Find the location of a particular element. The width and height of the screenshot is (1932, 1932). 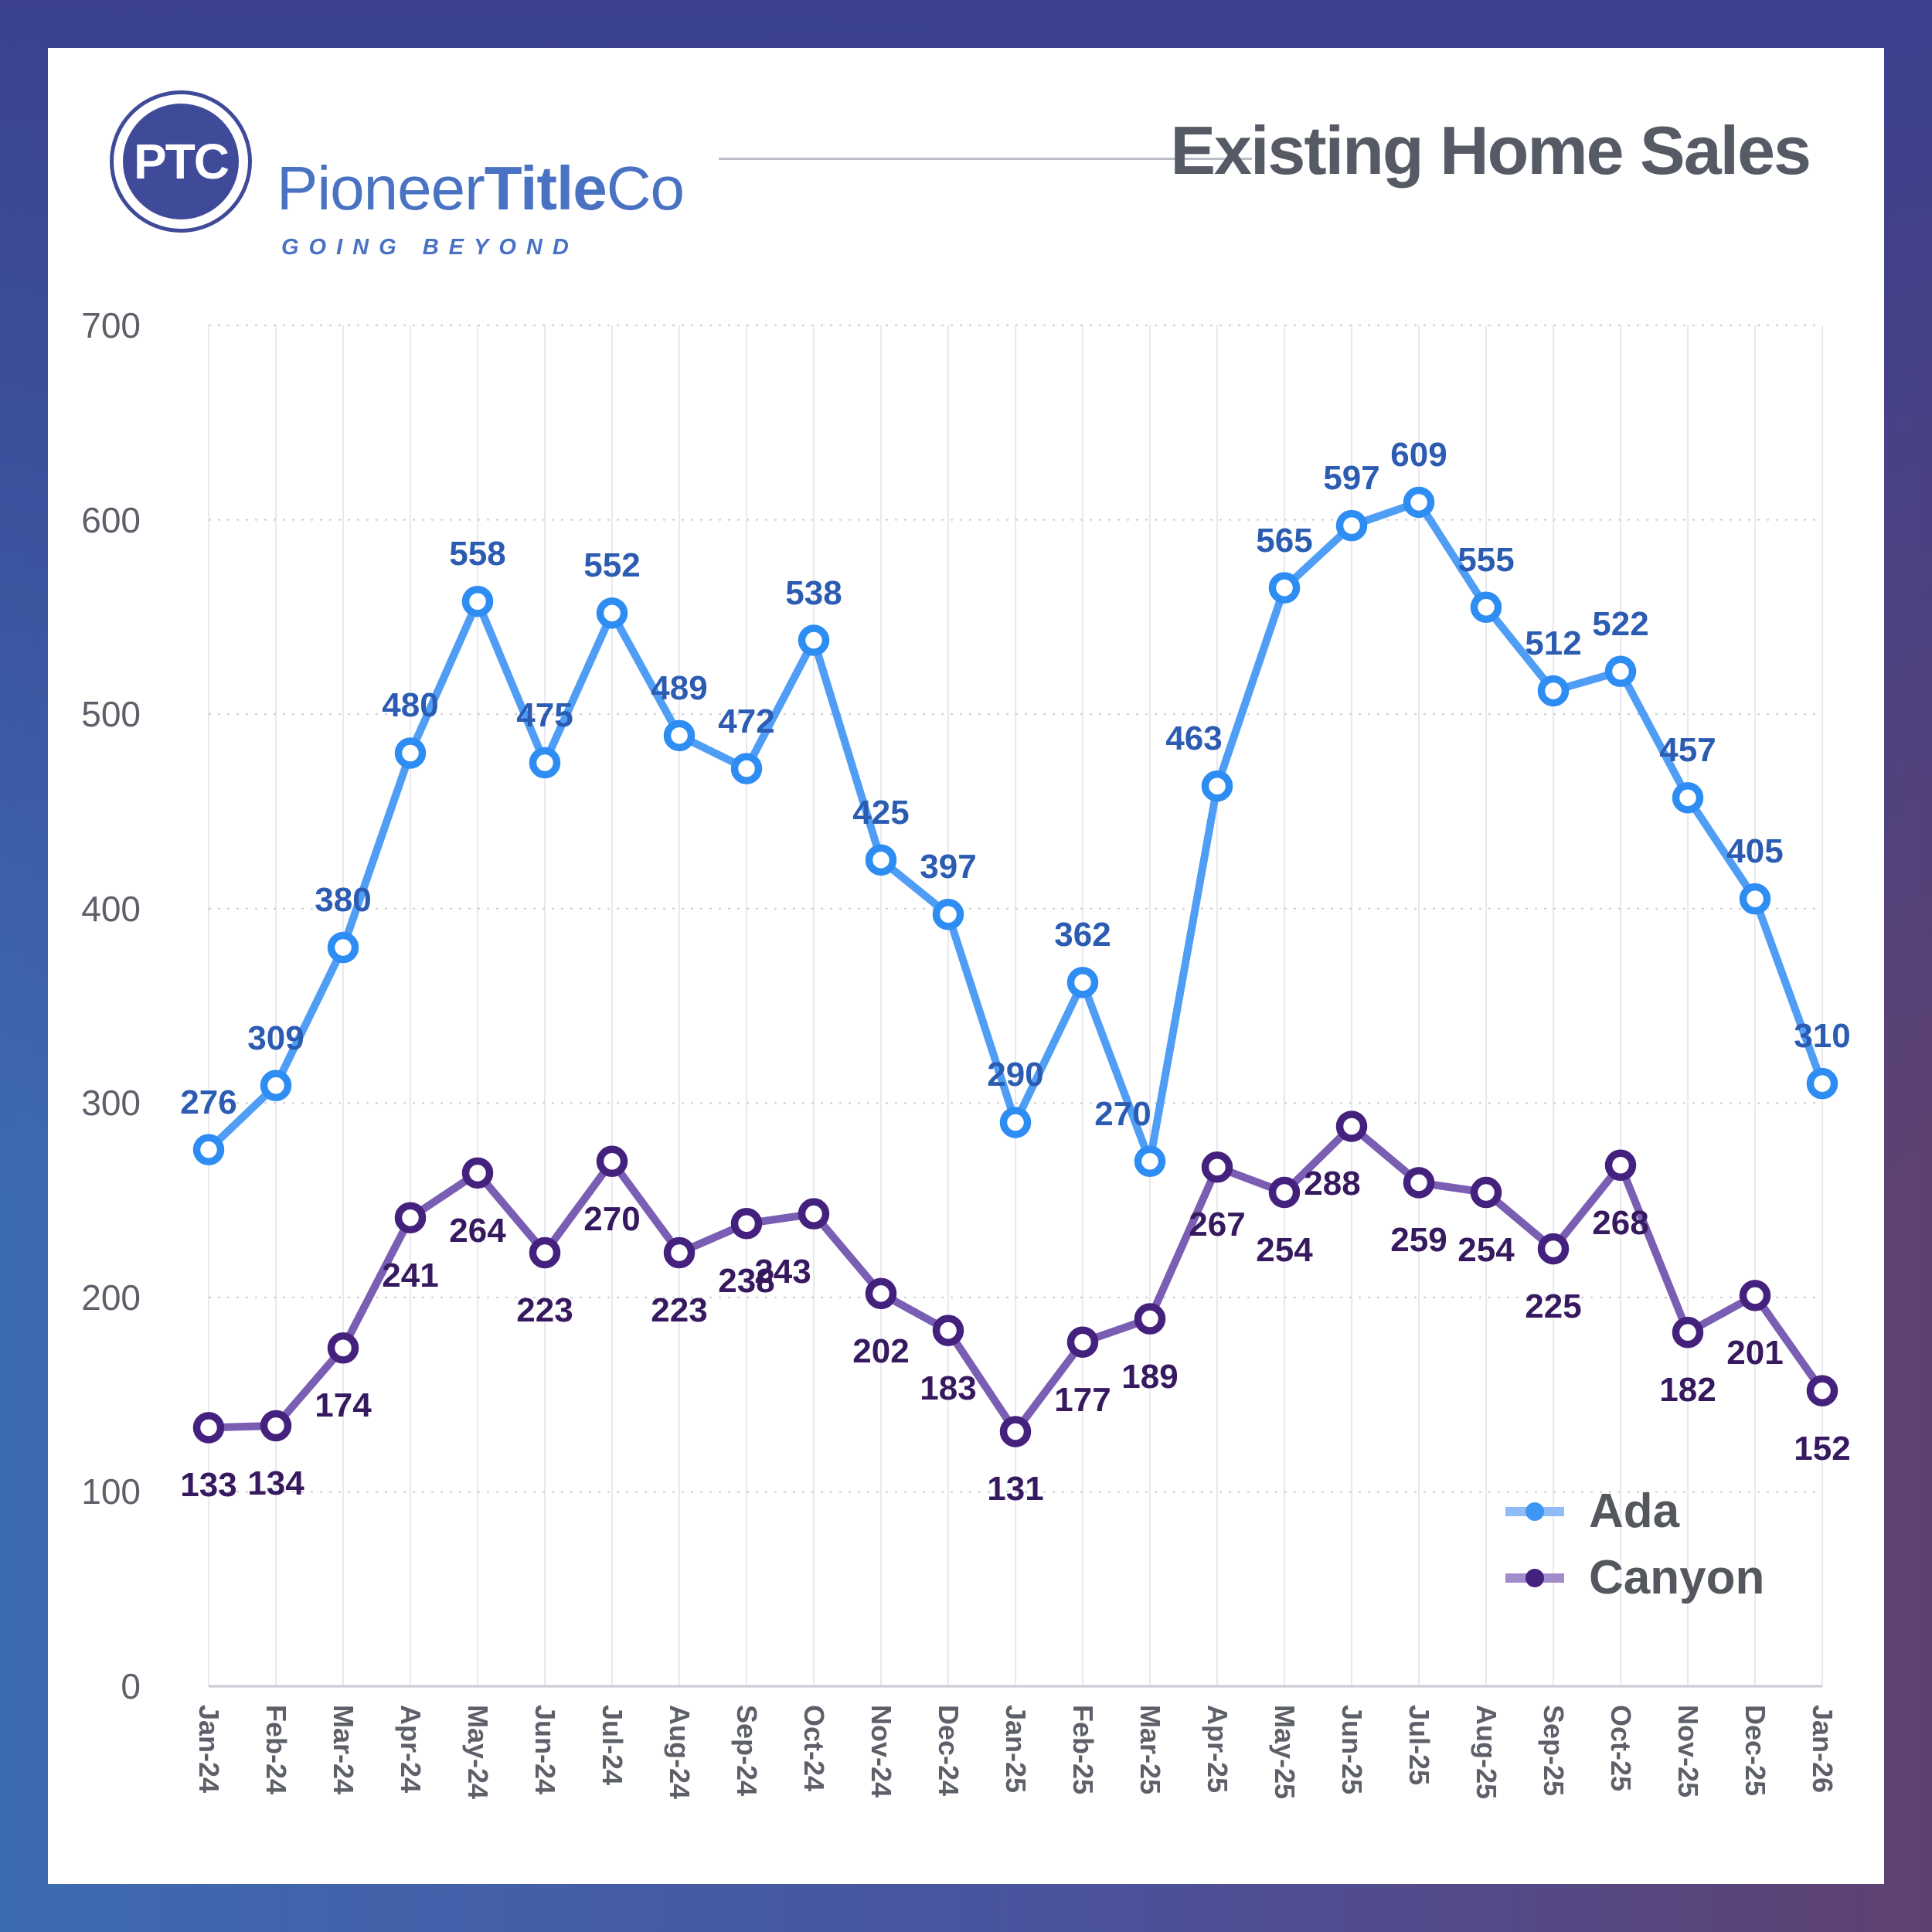

brand-wordmark: PioneerTitleCo is located at coordinates (481, 189).